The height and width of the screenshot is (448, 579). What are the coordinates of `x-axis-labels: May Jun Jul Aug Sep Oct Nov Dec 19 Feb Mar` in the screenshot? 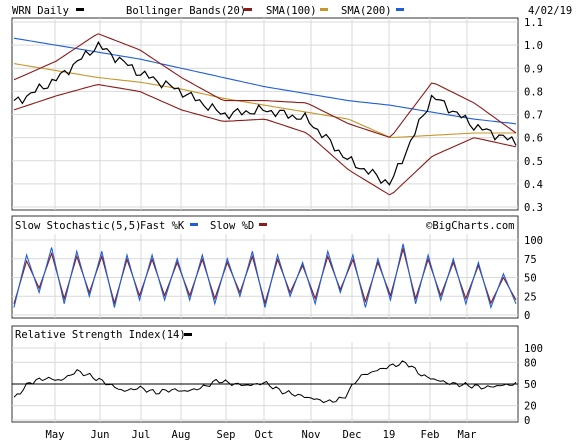 It's located at (261, 435).